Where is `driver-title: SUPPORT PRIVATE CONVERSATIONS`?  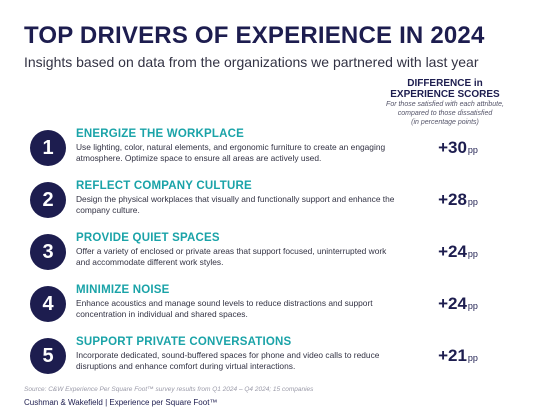 driver-title: SUPPORT PRIVATE CONVERSATIONS is located at coordinates (184, 342).